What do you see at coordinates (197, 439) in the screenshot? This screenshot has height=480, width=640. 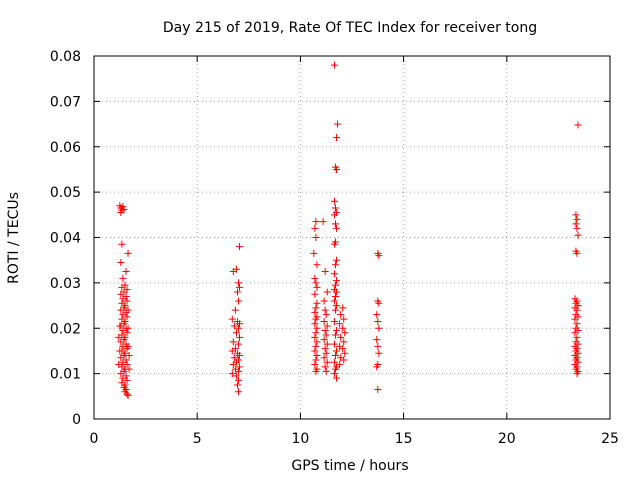 I see `x-tick-label: 5` at bounding box center [197, 439].